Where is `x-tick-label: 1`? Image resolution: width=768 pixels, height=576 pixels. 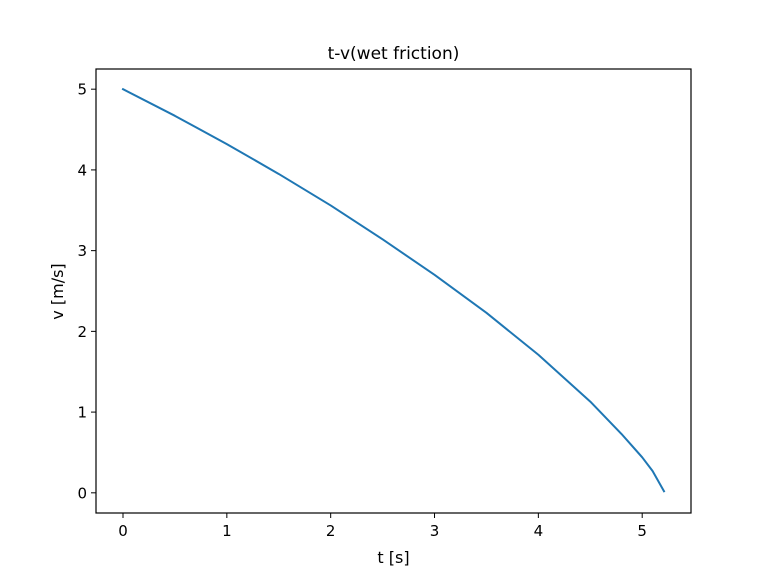
x-tick-label: 1 is located at coordinates (227, 531).